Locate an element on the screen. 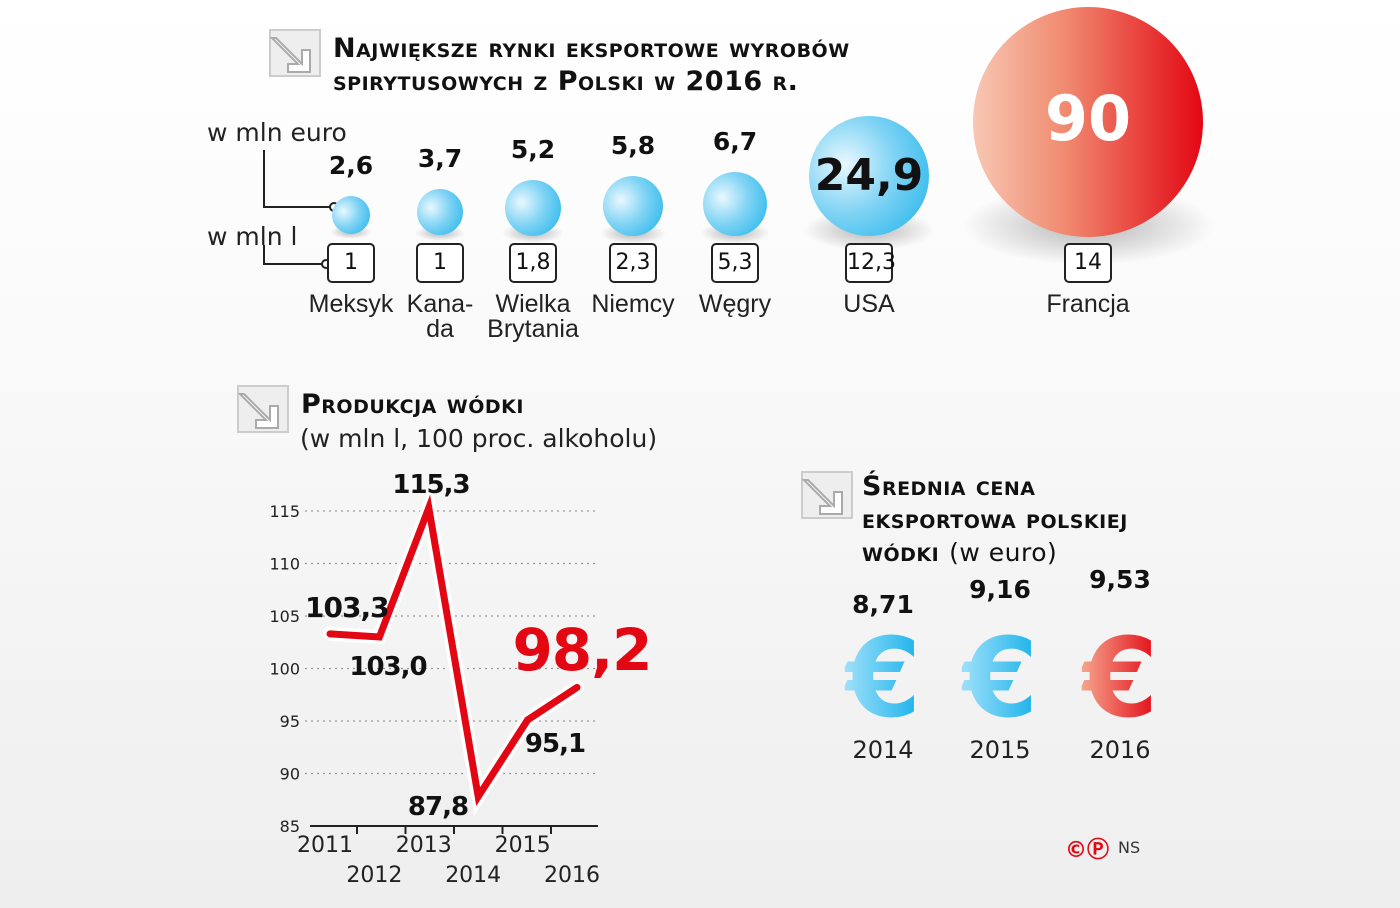 The image size is (1400, 908). y-tick-label: 115 is located at coordinates (284, 511).